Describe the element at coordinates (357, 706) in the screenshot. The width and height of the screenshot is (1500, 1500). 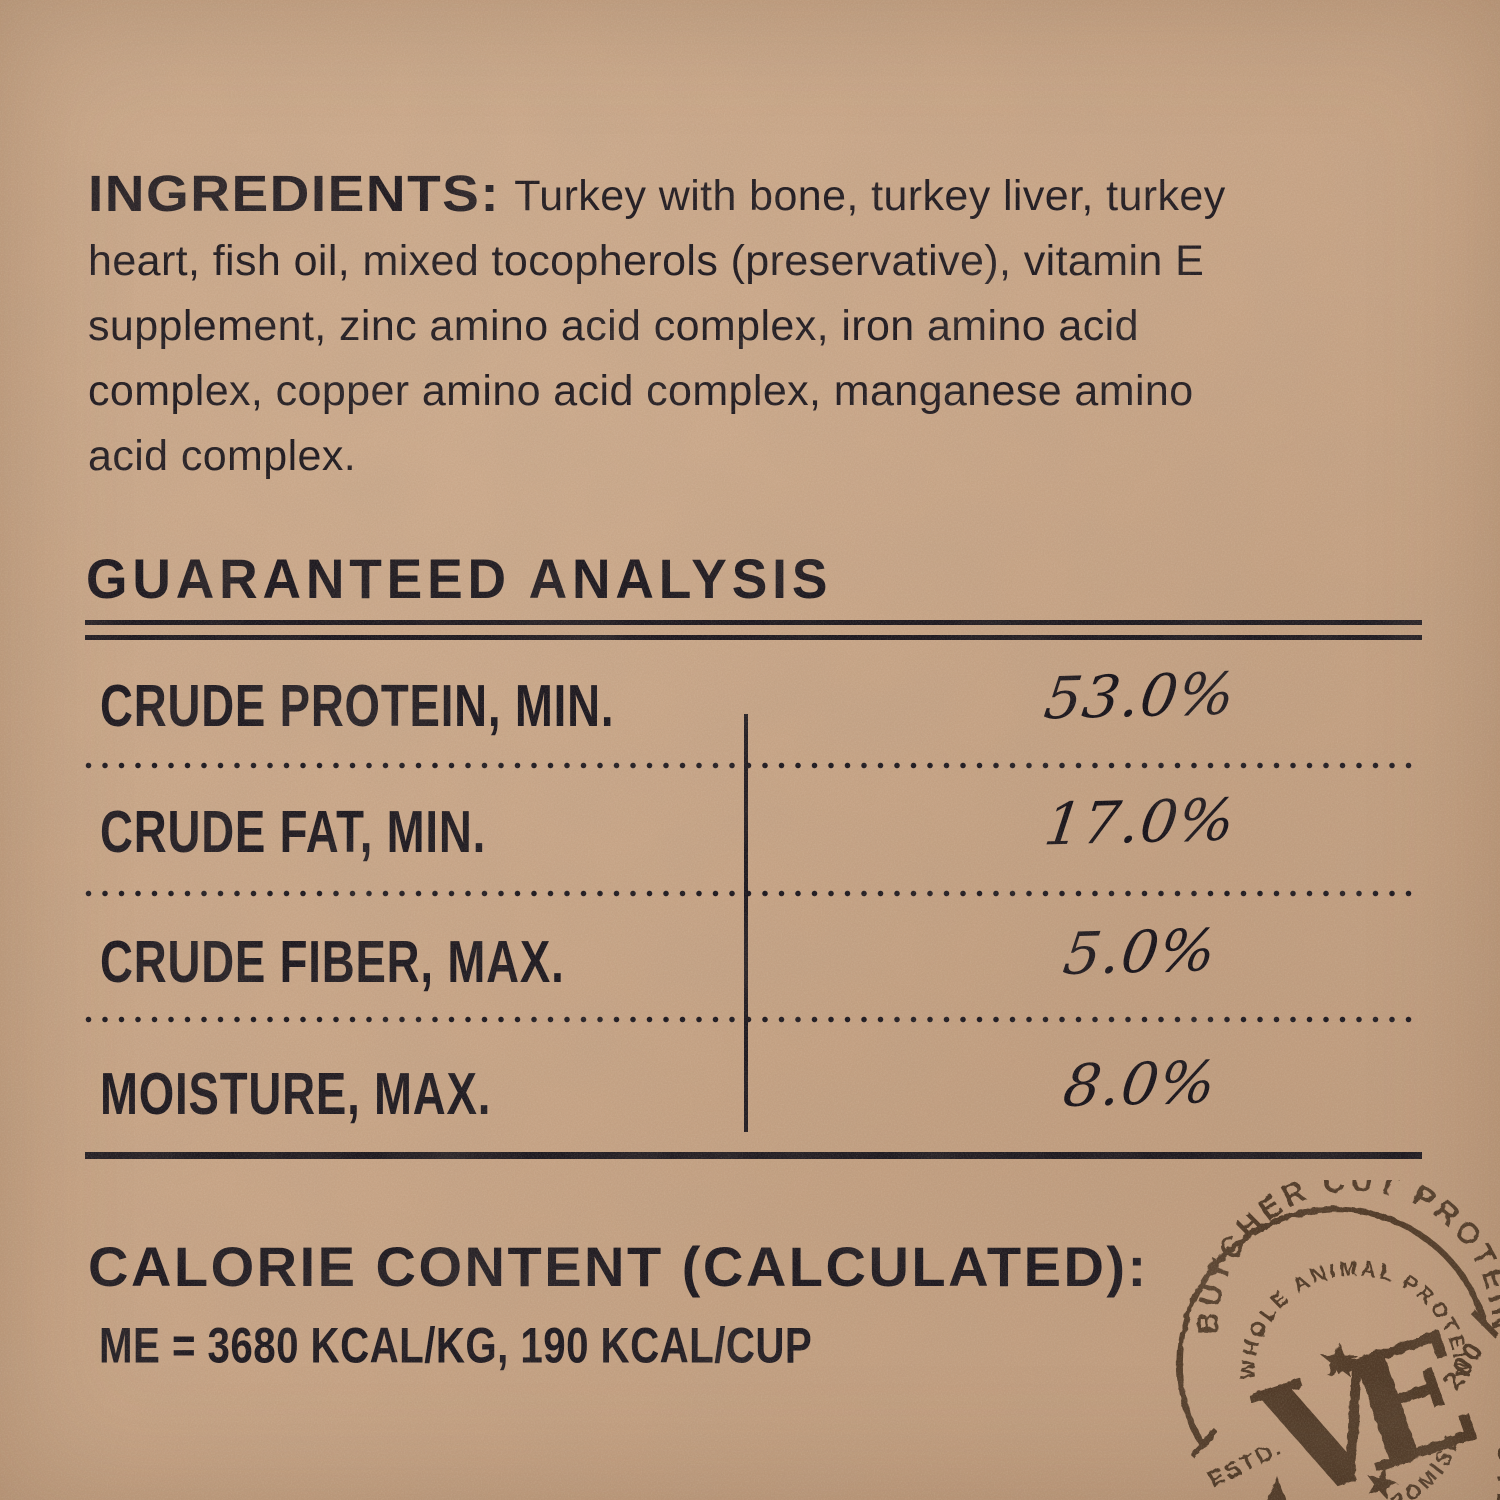
I see `ga-row-name: CRUDE PROTEIN, MIN.` at that location.